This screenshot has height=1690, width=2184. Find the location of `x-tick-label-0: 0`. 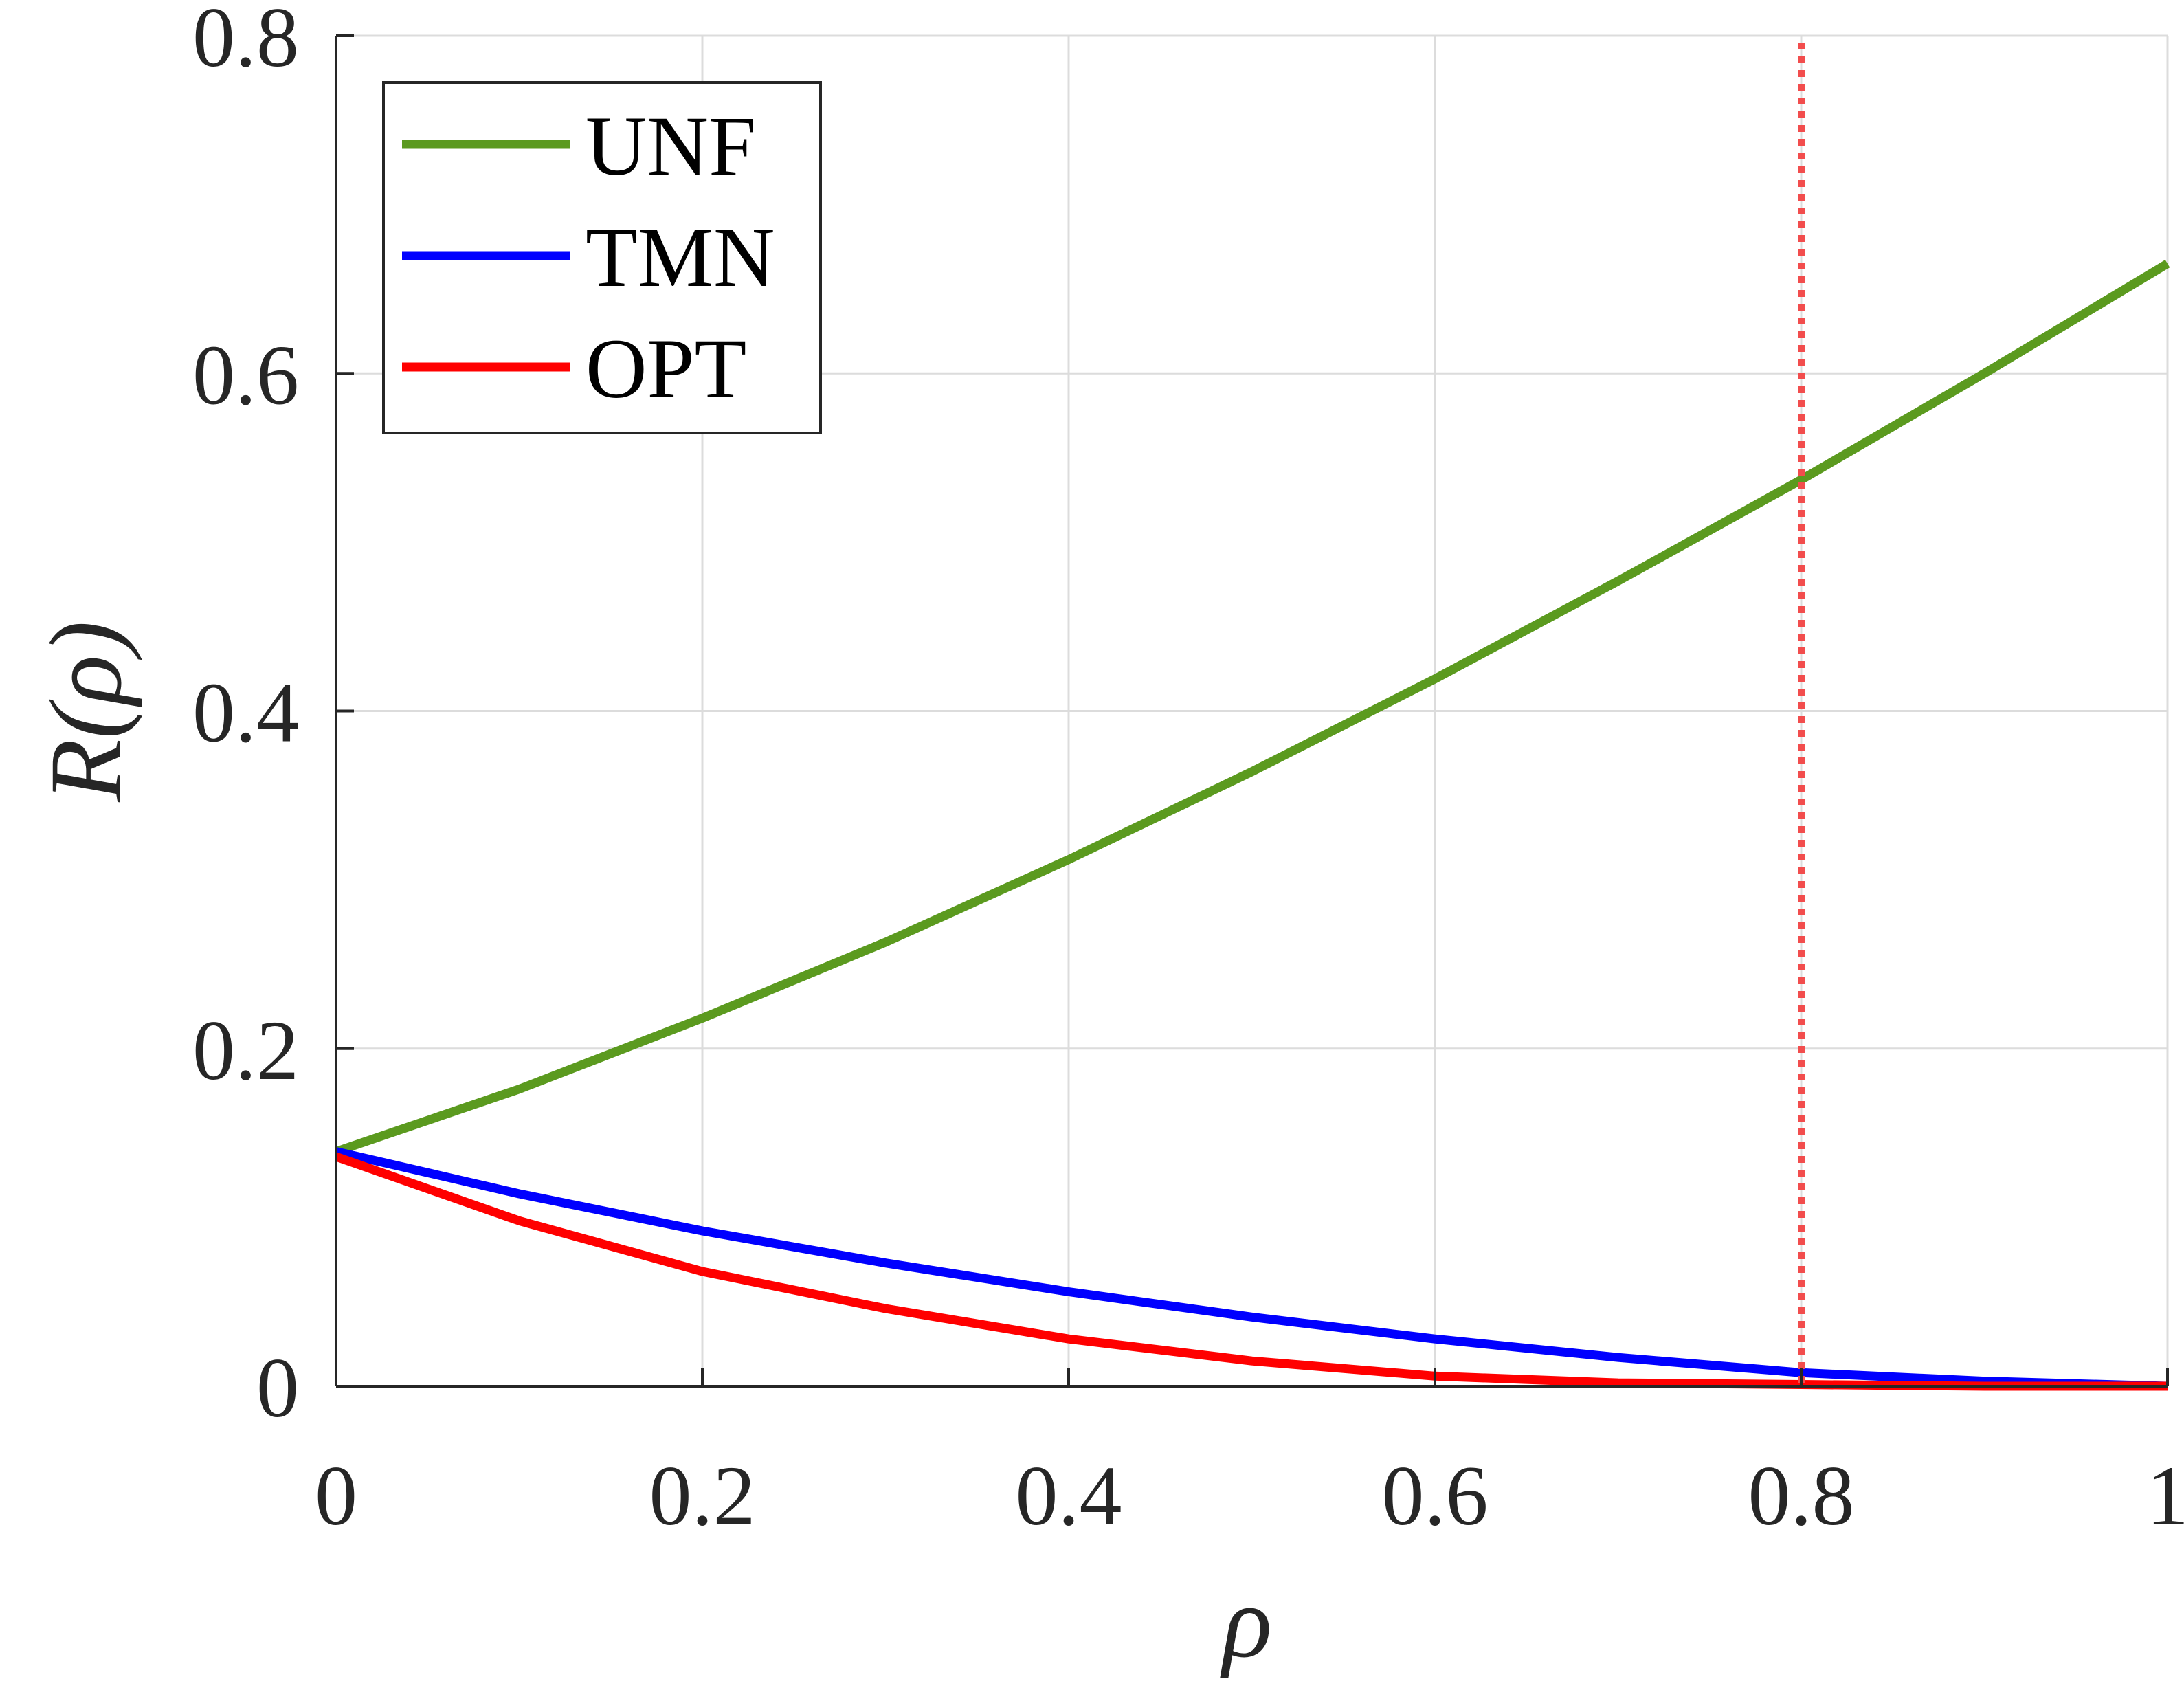

x-tick-label-0: 0 is located at coordinates (336, 1496).